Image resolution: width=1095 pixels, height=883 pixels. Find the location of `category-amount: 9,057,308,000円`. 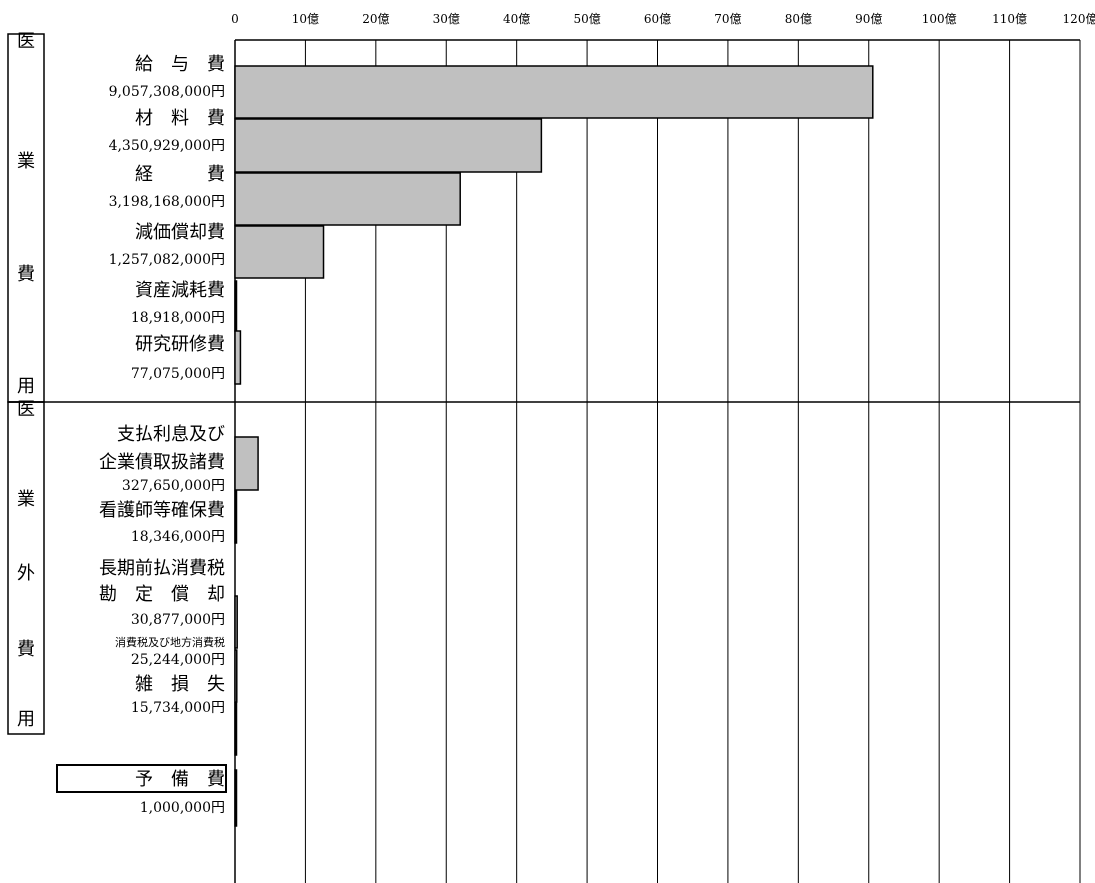

category-amount: 9,057,308,000円 is located at coordinates (167, 92).